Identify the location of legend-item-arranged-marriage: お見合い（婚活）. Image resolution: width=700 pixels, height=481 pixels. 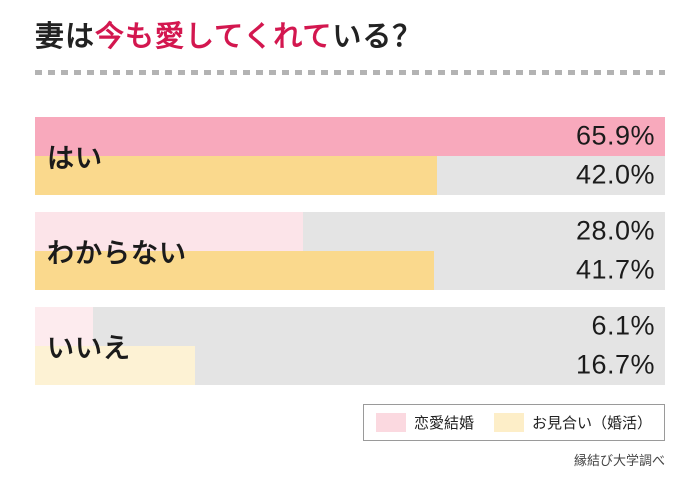
(572, 422).